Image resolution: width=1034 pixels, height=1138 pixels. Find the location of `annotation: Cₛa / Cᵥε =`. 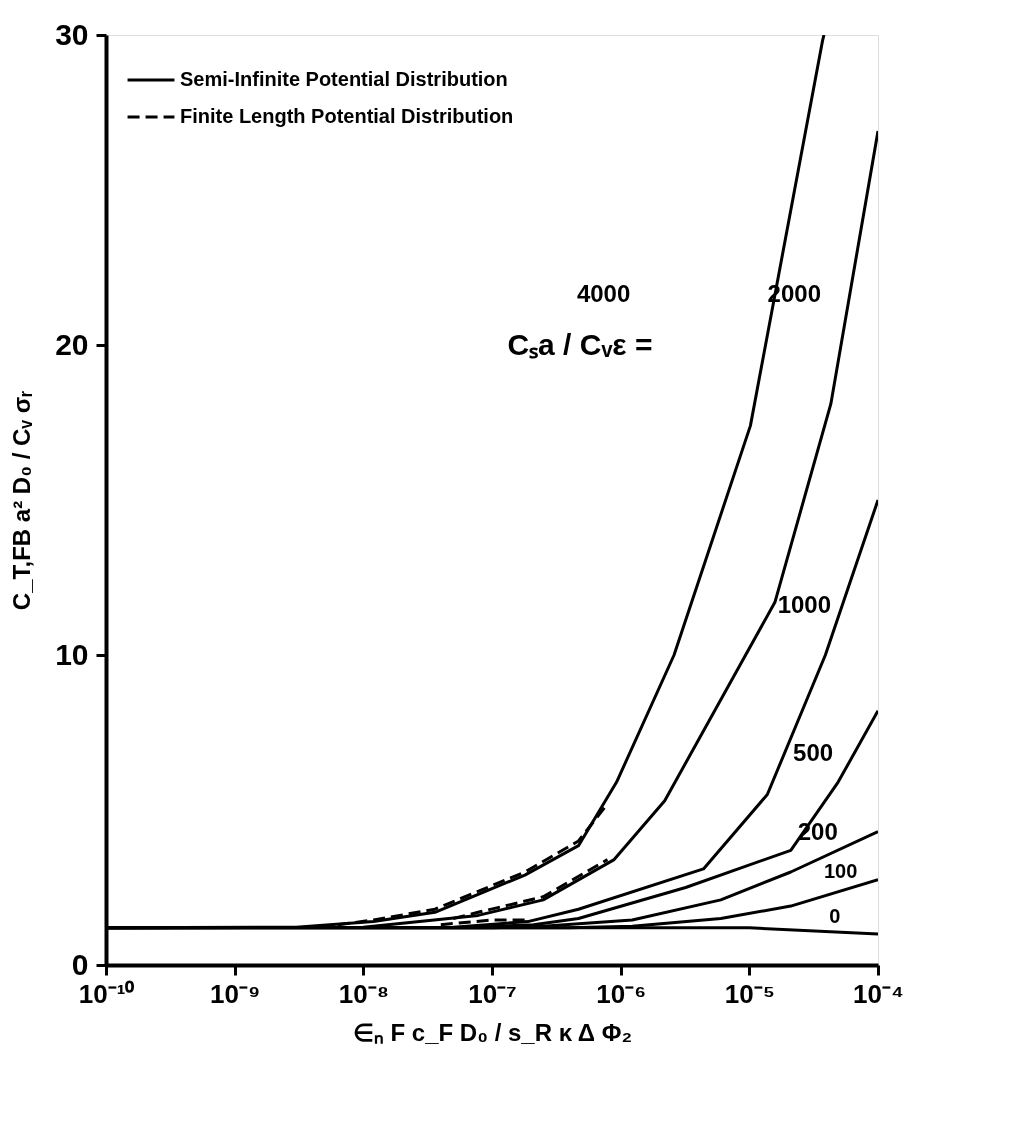

annotation: Cₛa / Cᵥε = is located at coordinates (580, 344).